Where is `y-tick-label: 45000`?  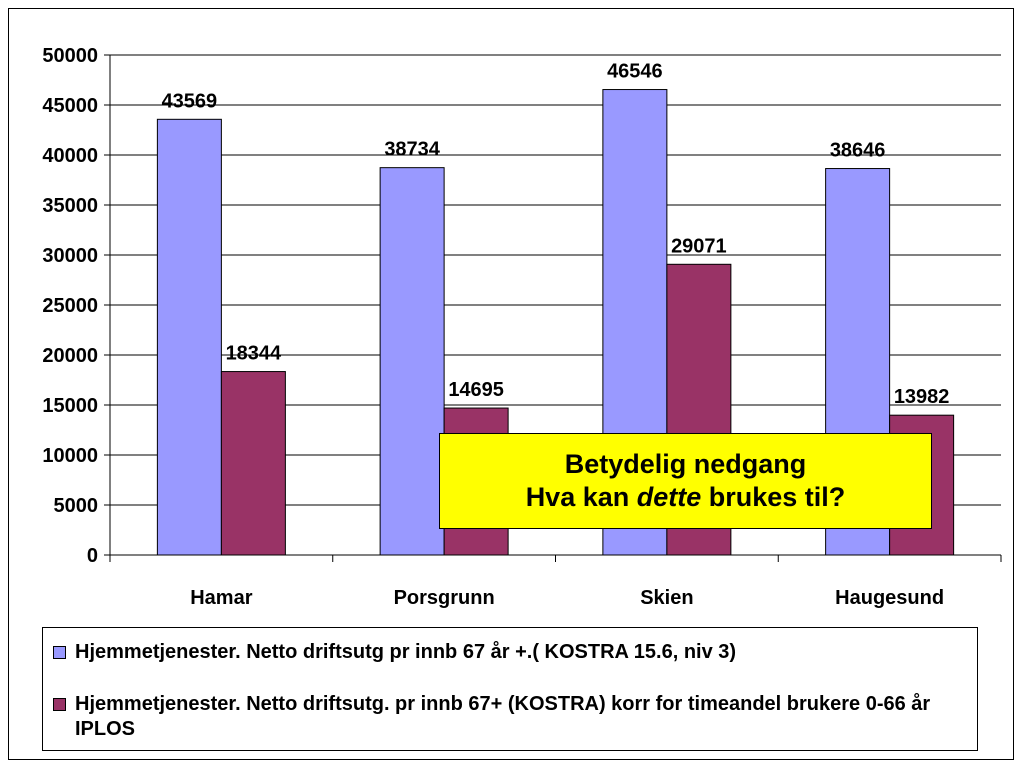
y-tick-label: 45000 is located at coordinates (70, 106).